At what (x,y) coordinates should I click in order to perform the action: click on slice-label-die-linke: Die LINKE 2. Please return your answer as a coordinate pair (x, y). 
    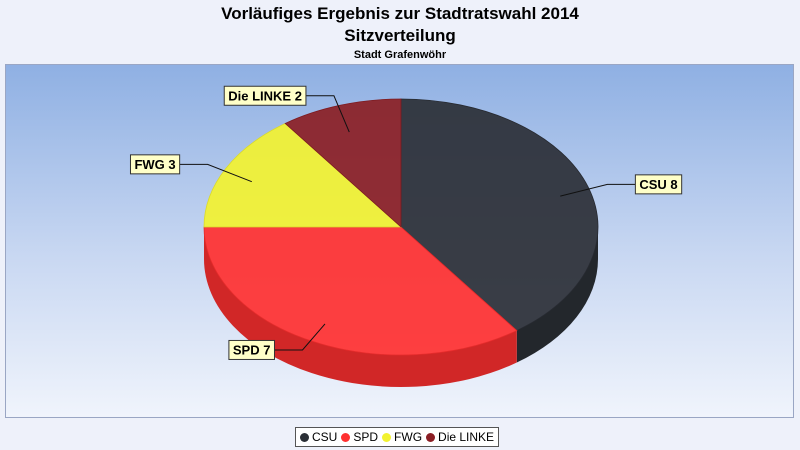
    Looking at the image, I should click on (265, 95).